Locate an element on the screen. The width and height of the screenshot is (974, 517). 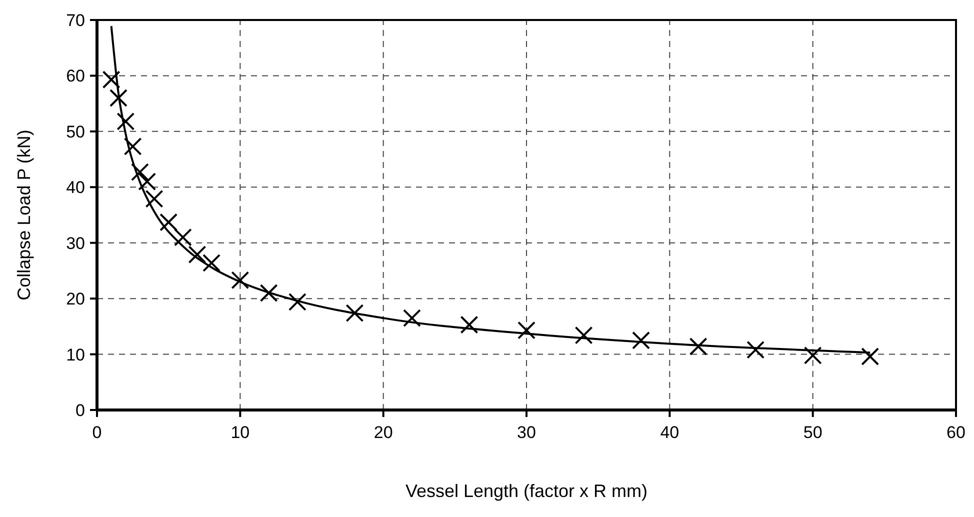
y-axis-title: Collapse Load P (kN) is located at coordinates (24, 215).